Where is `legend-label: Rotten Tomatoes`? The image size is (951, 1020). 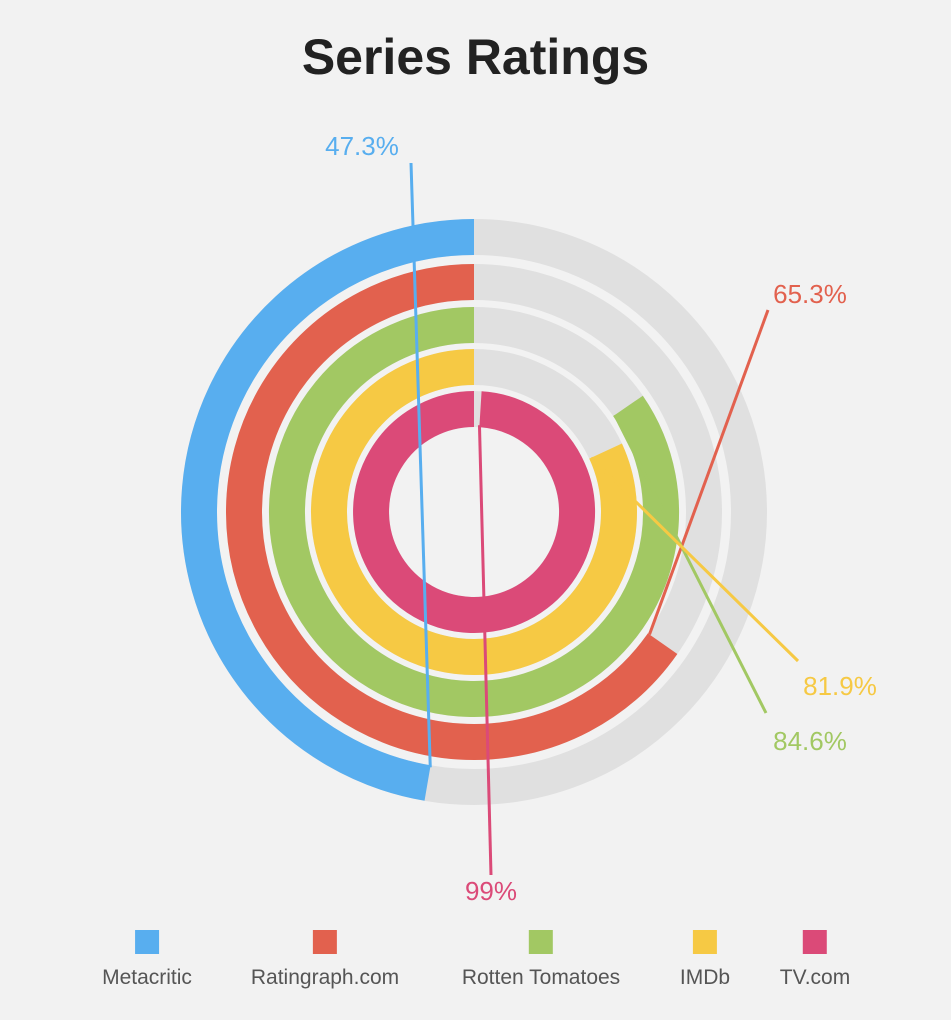 legend-label: Rotten Tomatoes is located at coordinates (541, 977).